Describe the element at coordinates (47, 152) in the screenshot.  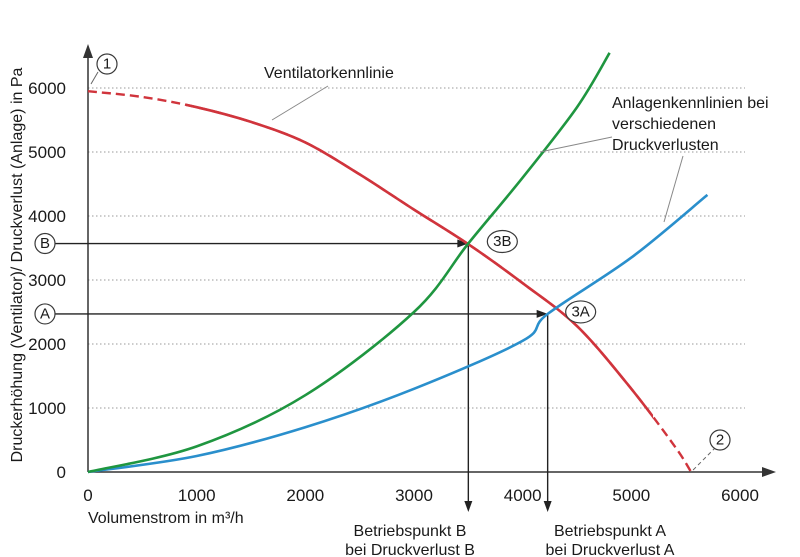
I see `y-tick-label-5000: 5000` at that location.